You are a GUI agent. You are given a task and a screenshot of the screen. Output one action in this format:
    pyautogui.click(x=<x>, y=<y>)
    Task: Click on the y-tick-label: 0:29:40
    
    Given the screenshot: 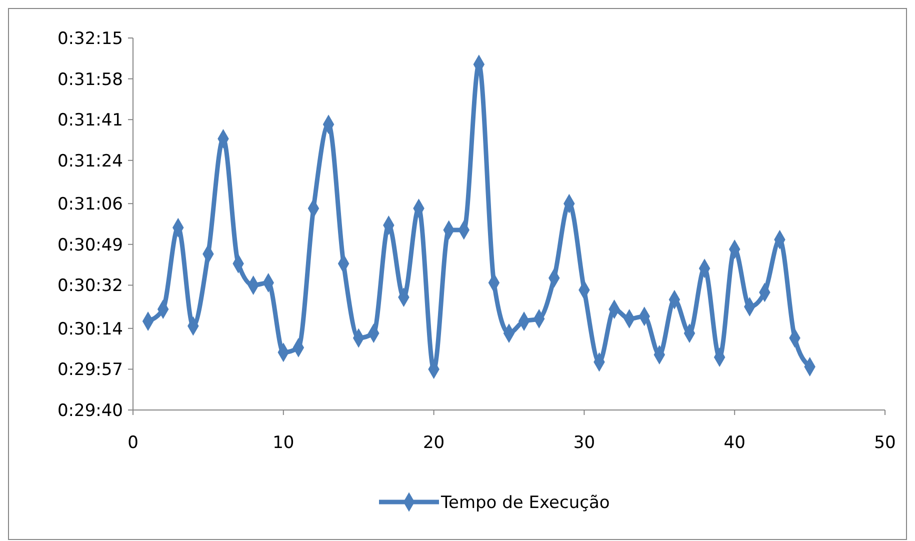 What is the action you would take?
    pyautogui.click(x=90, y=410)
    